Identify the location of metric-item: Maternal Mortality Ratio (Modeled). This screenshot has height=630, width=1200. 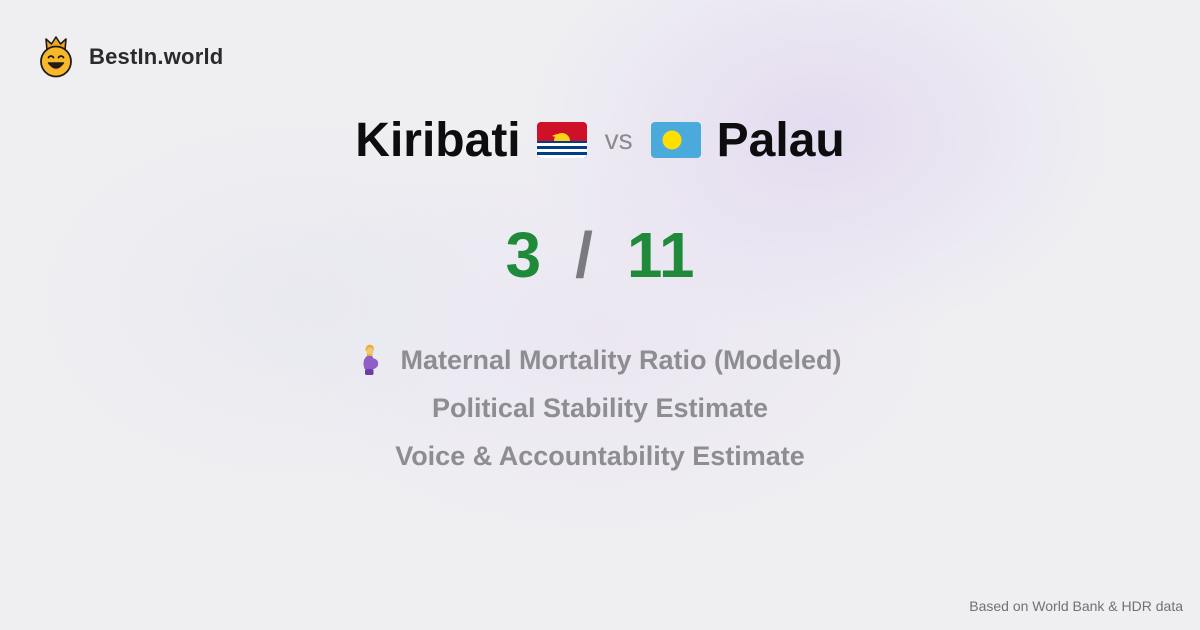
(600, 360).